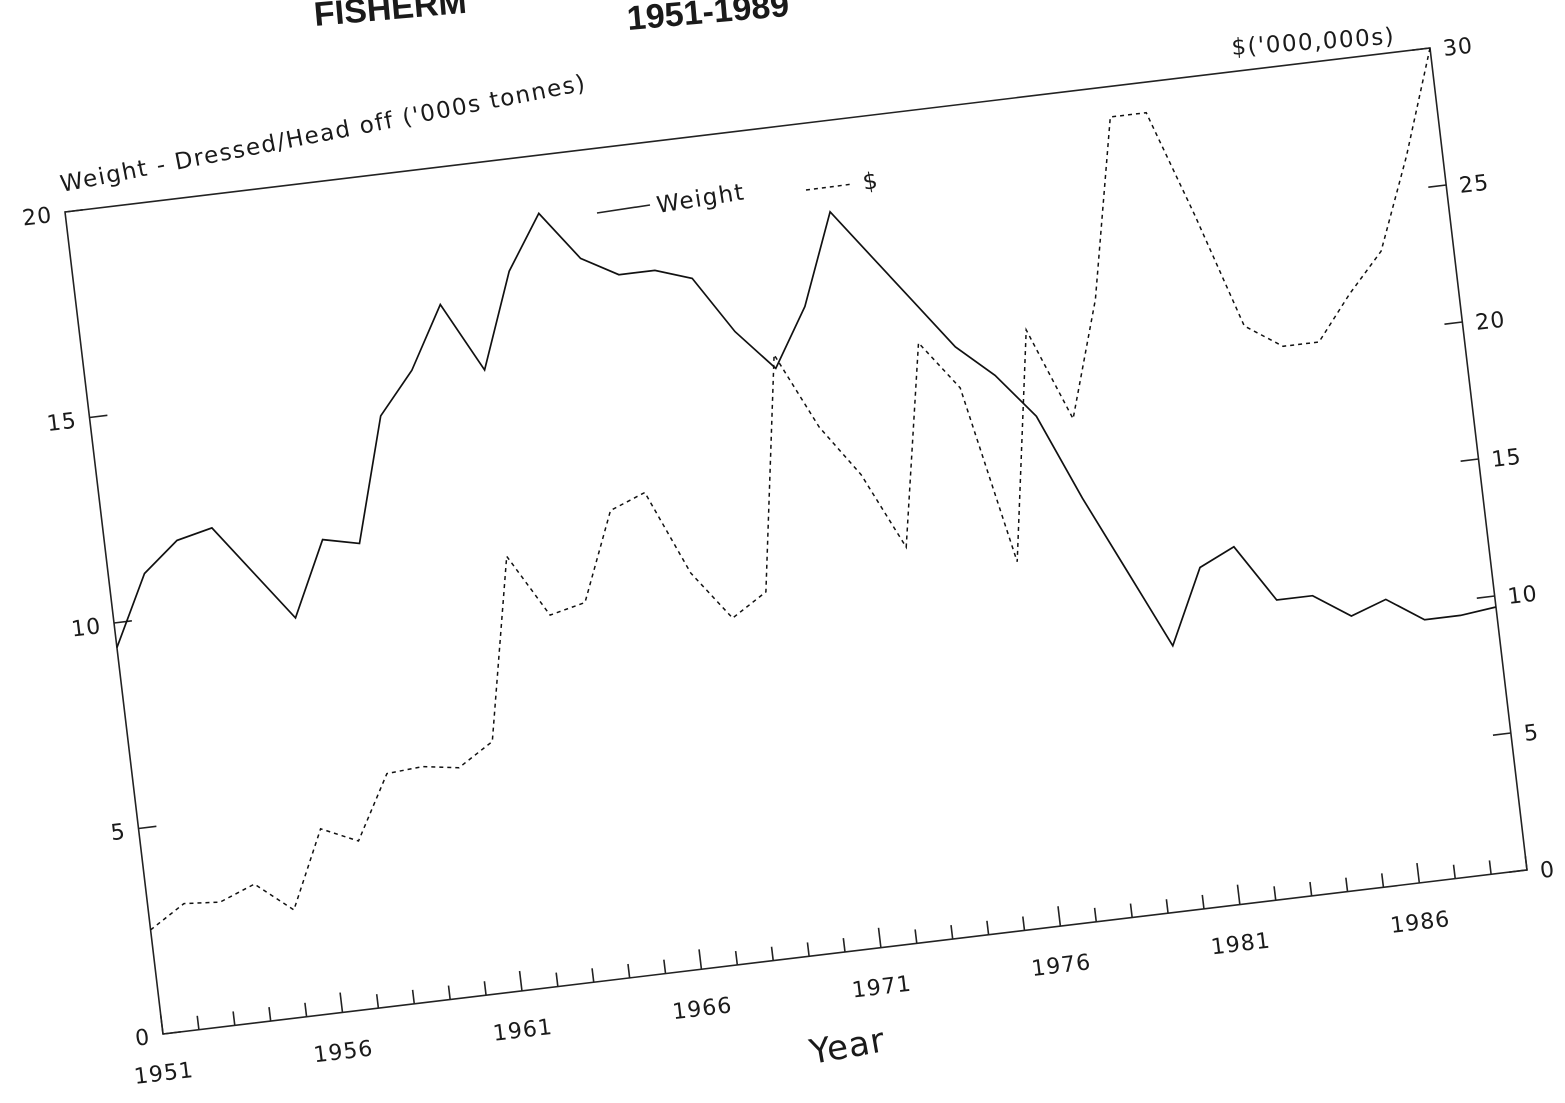  What do you see at coordinates (86, 628) in the screenshot?
I see `left-y-tick-label: 10` at bounding box center [86, 628].